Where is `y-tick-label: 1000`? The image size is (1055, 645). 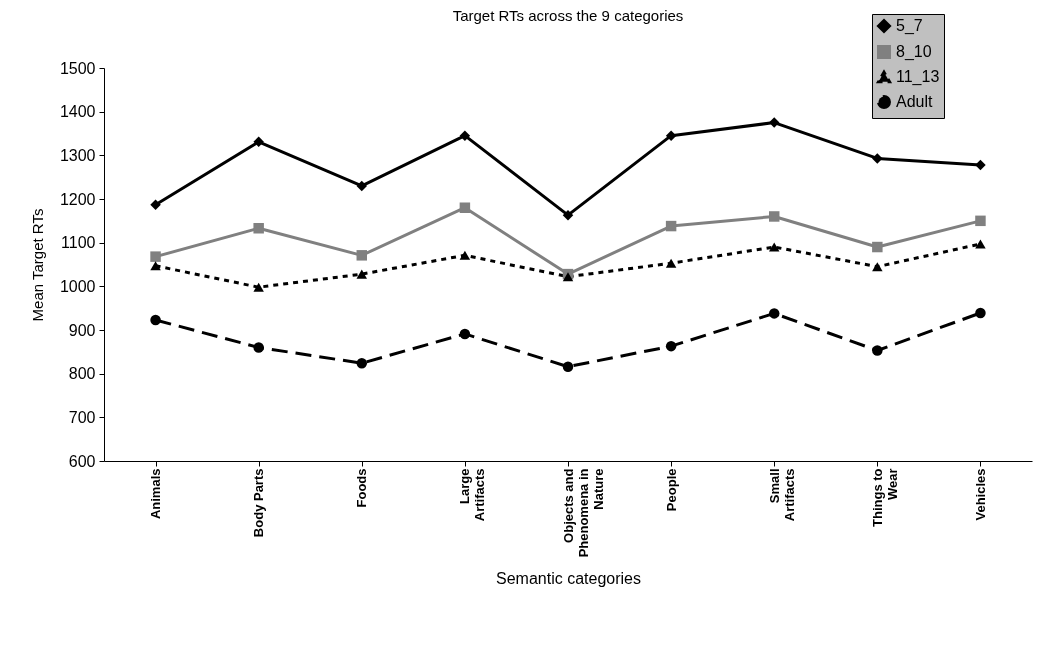
y-tick-label: 1000 is located at coordinates (77, 286).